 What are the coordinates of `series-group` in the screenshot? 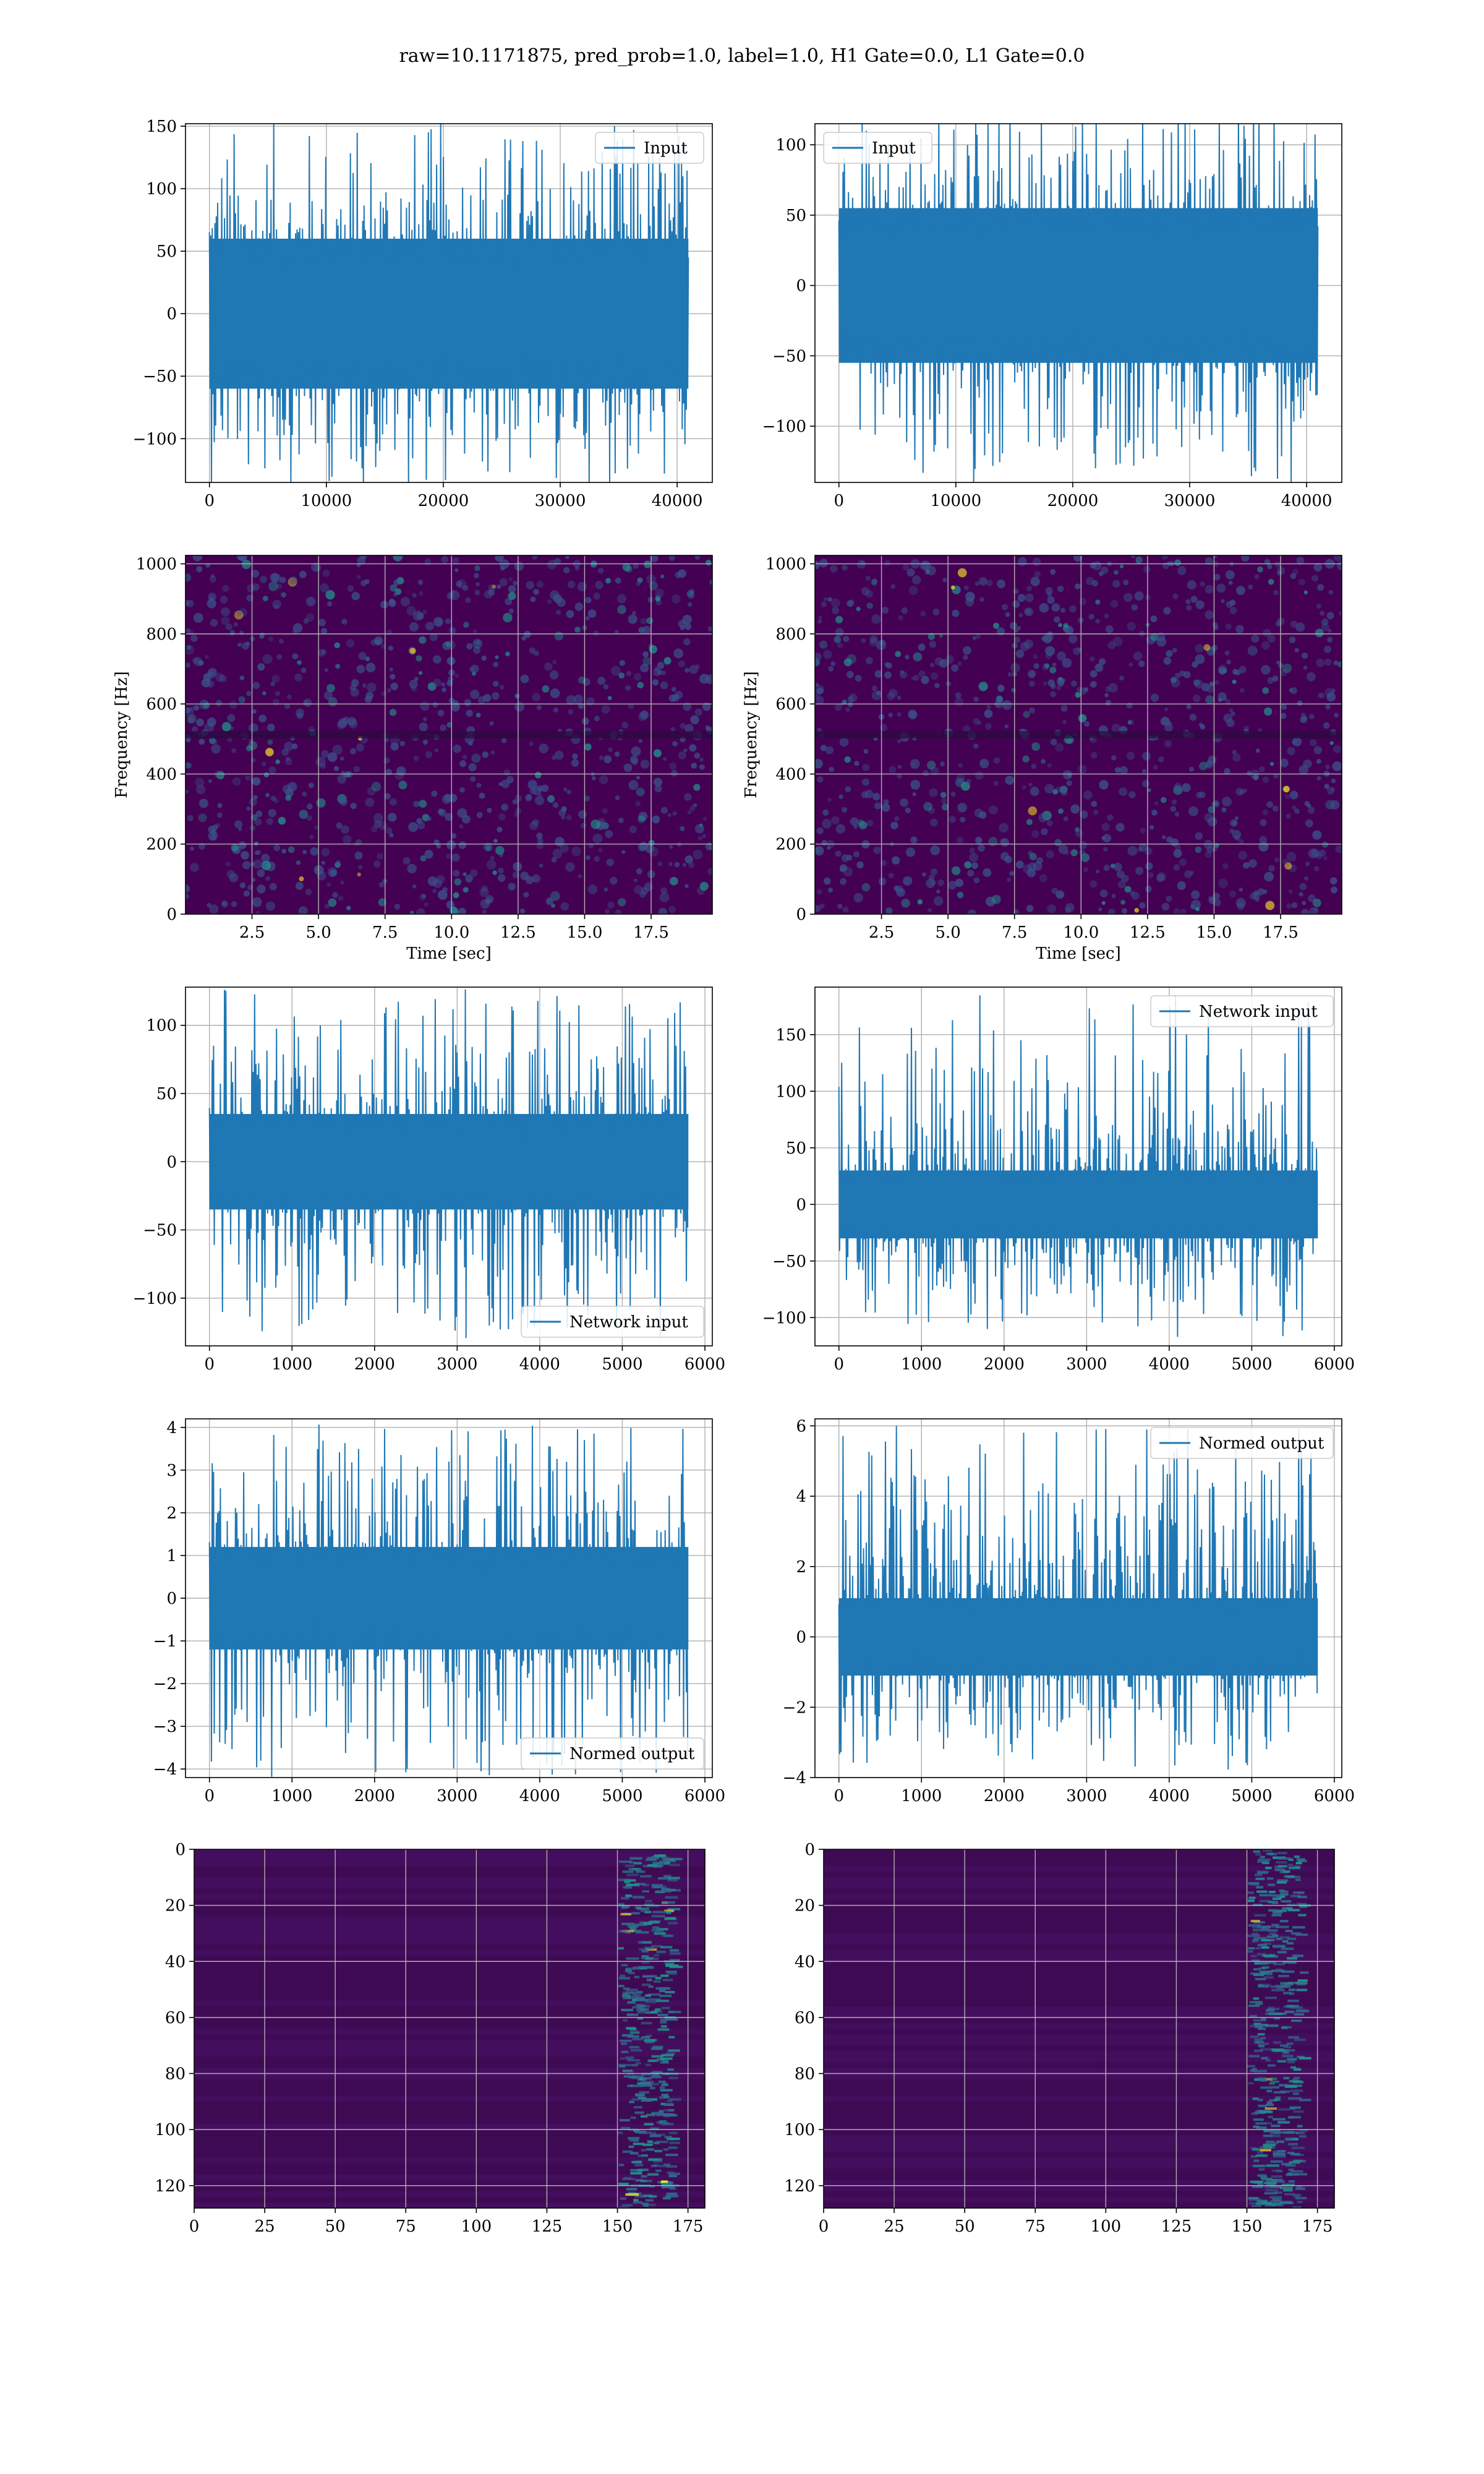 It's located at (448, 1163).